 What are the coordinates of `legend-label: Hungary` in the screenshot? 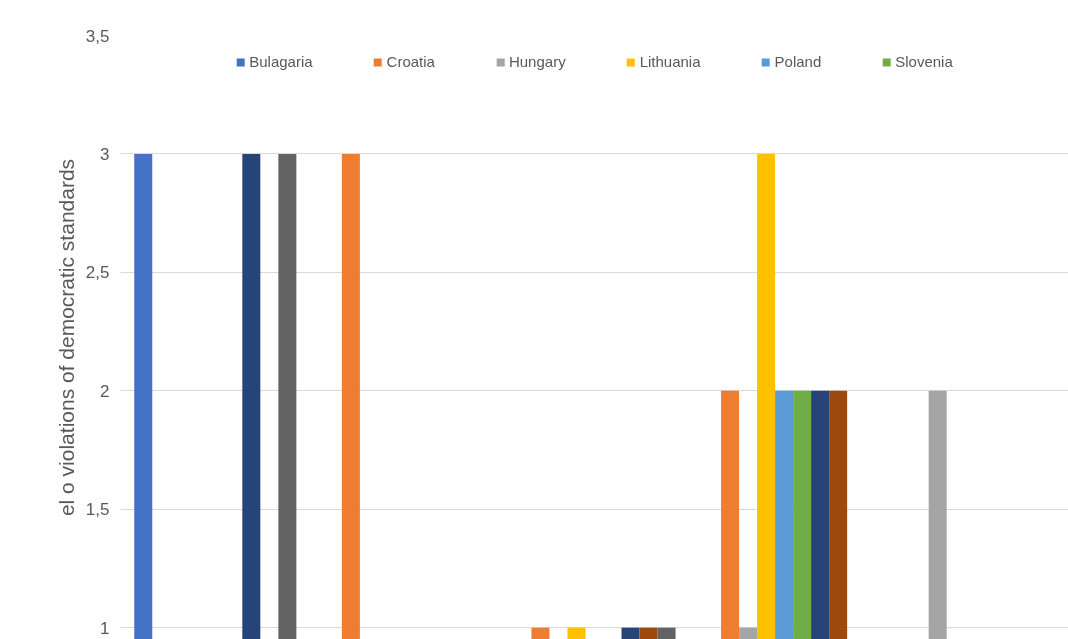 It's located at (537, 61).